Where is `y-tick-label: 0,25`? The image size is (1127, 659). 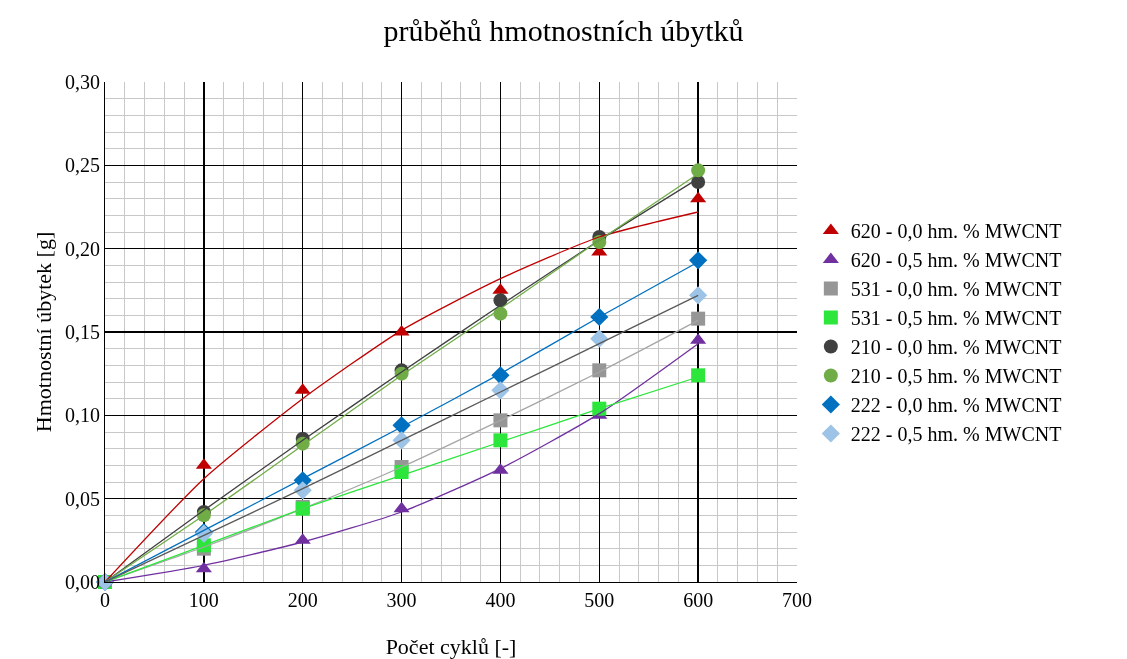
y-tick-label: 0,25 is located at coordinates (82, 165).